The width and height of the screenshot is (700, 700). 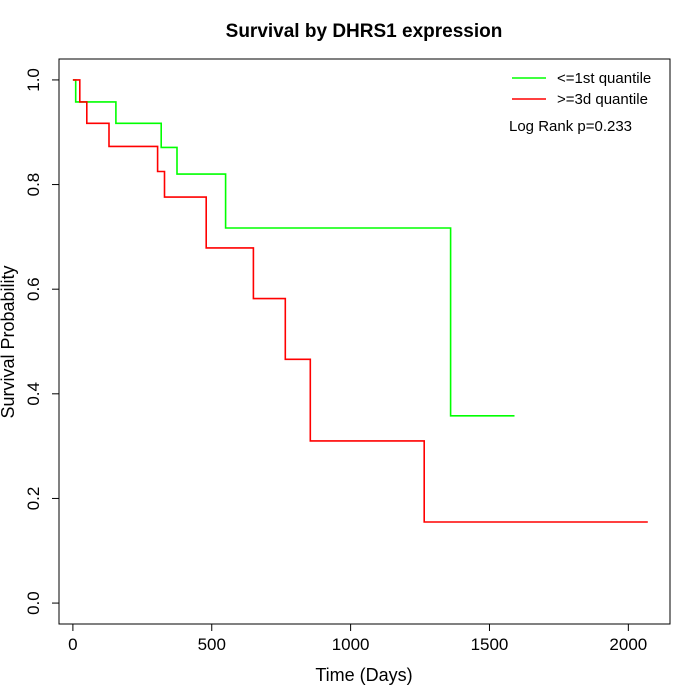 What do you see at coordinates (351, 644) in the screenshot?
I see `x-tick-label: 1000` at bounding box center [351, 644].